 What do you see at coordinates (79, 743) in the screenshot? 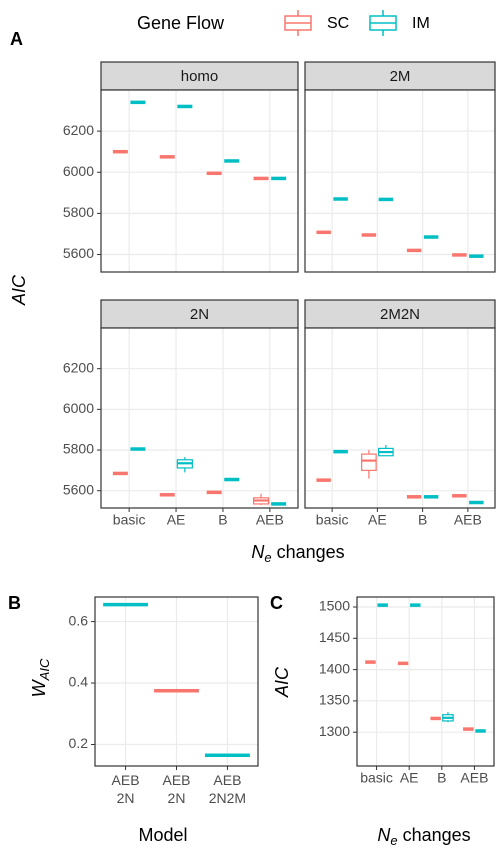
I see `y-tick-label: 0.2` at bounding box center [79, 743].